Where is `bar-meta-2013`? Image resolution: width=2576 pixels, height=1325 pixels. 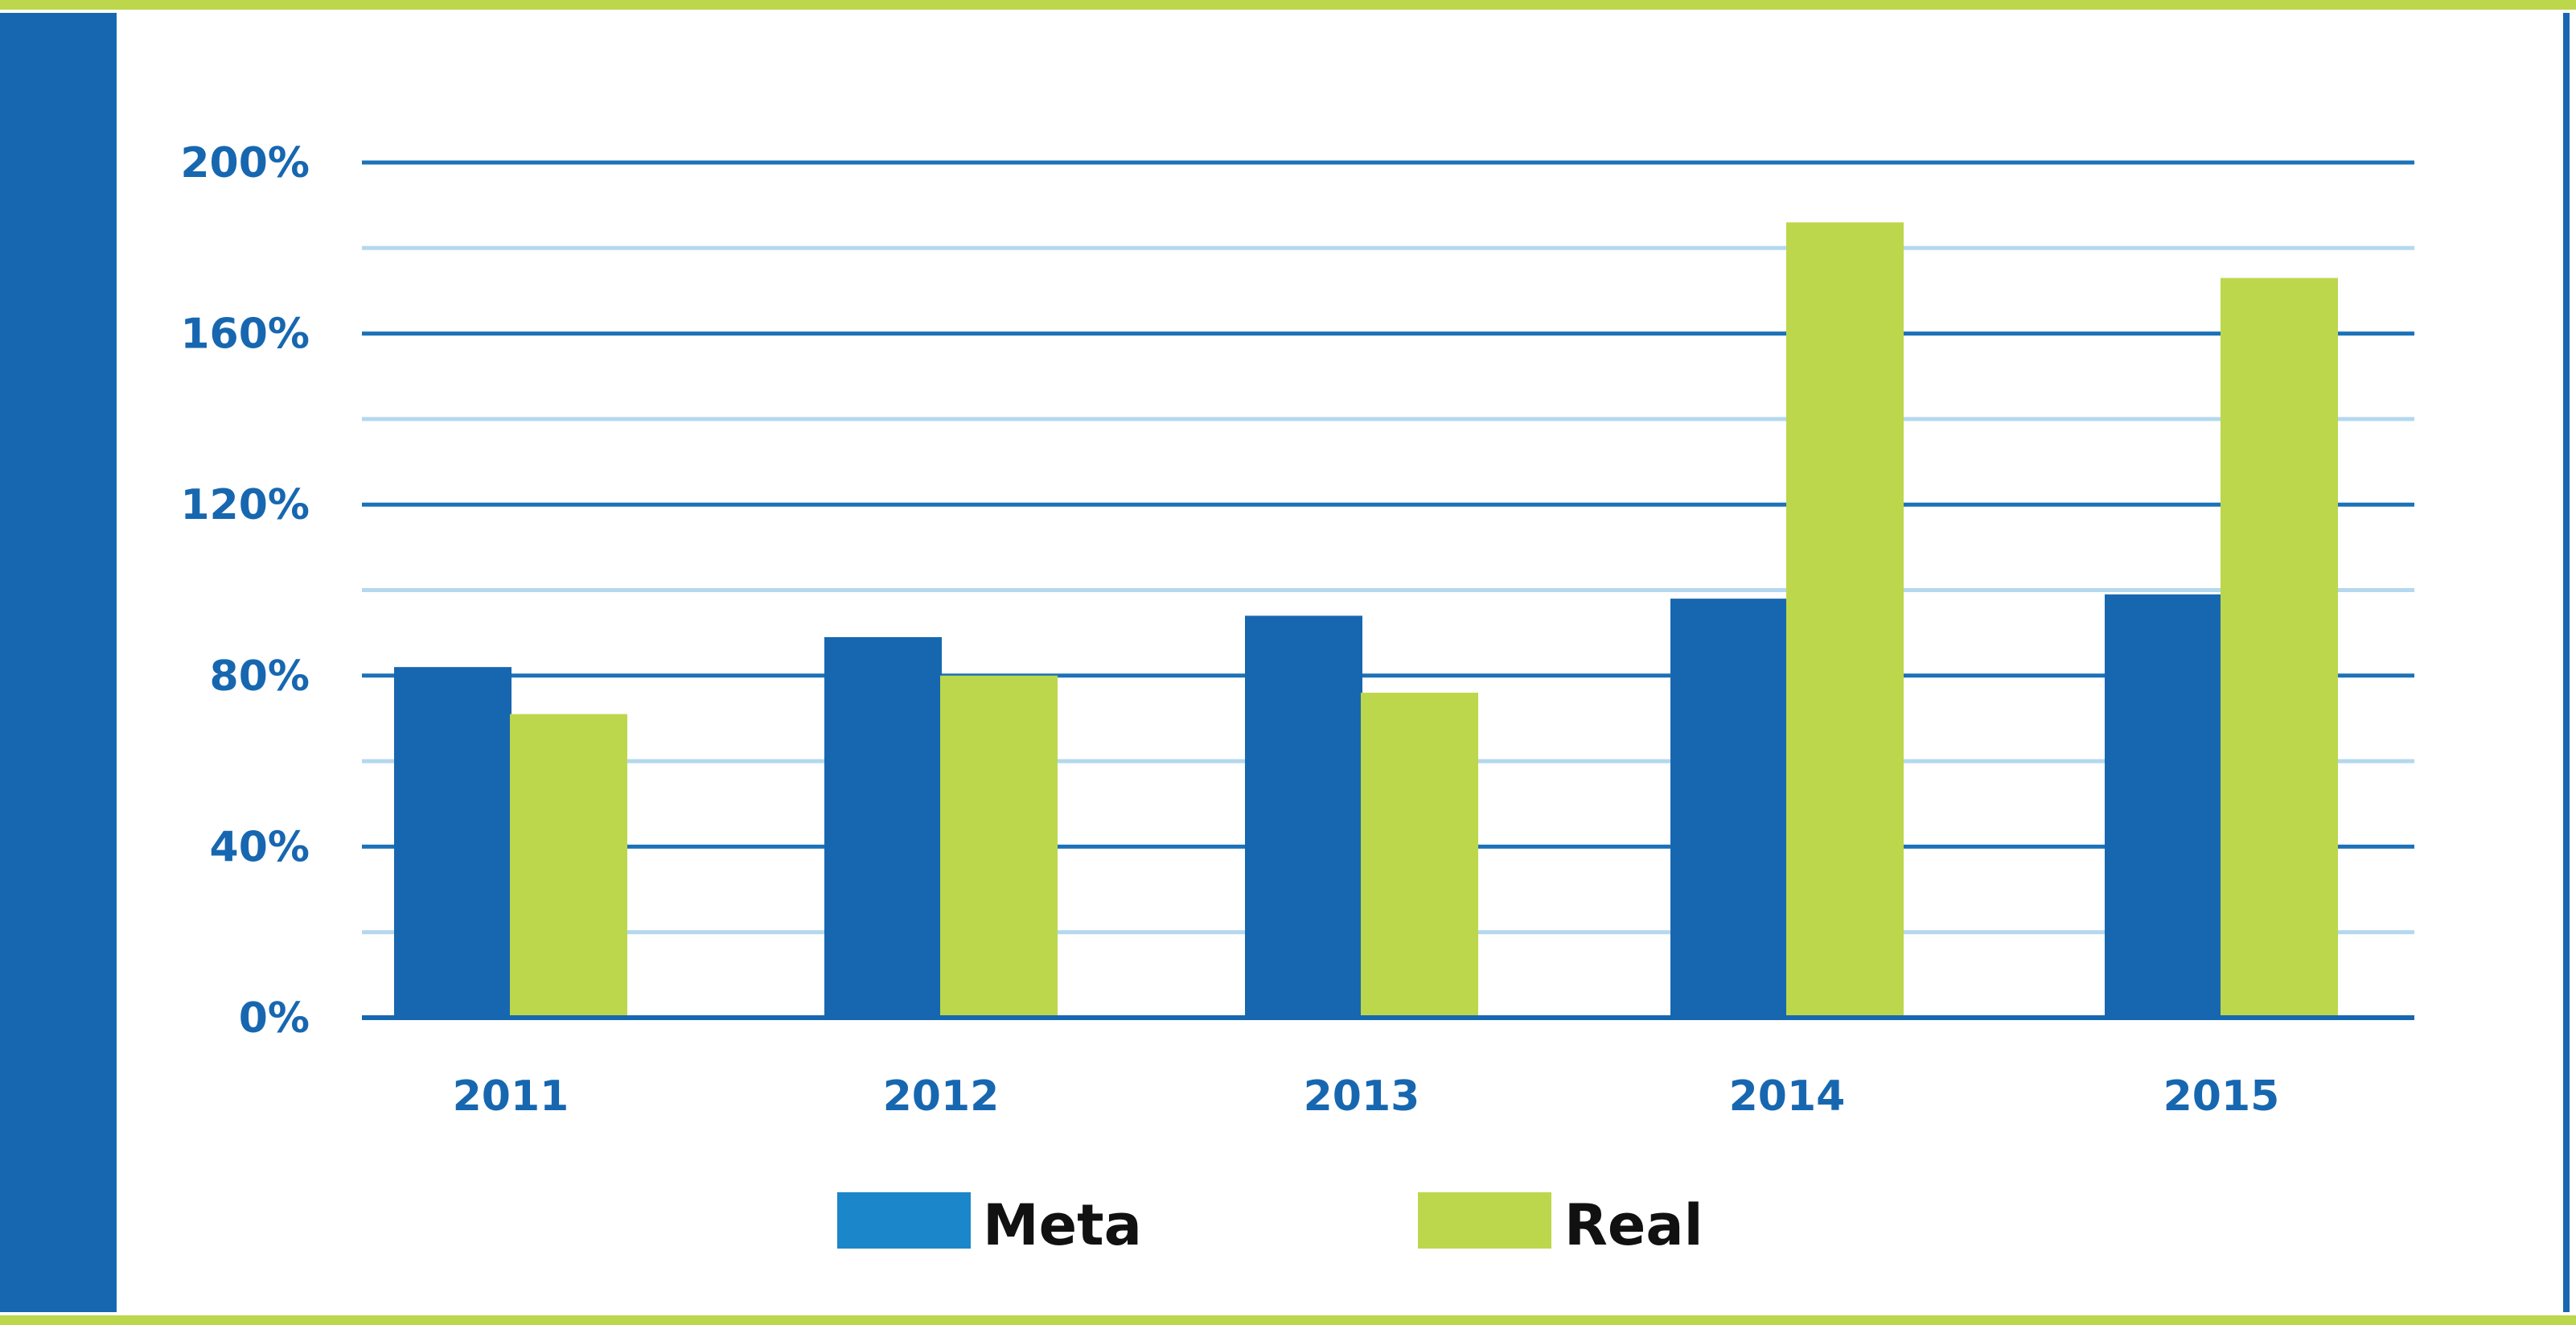 bar-meta-2013 is located at coordinates (1303, 816).